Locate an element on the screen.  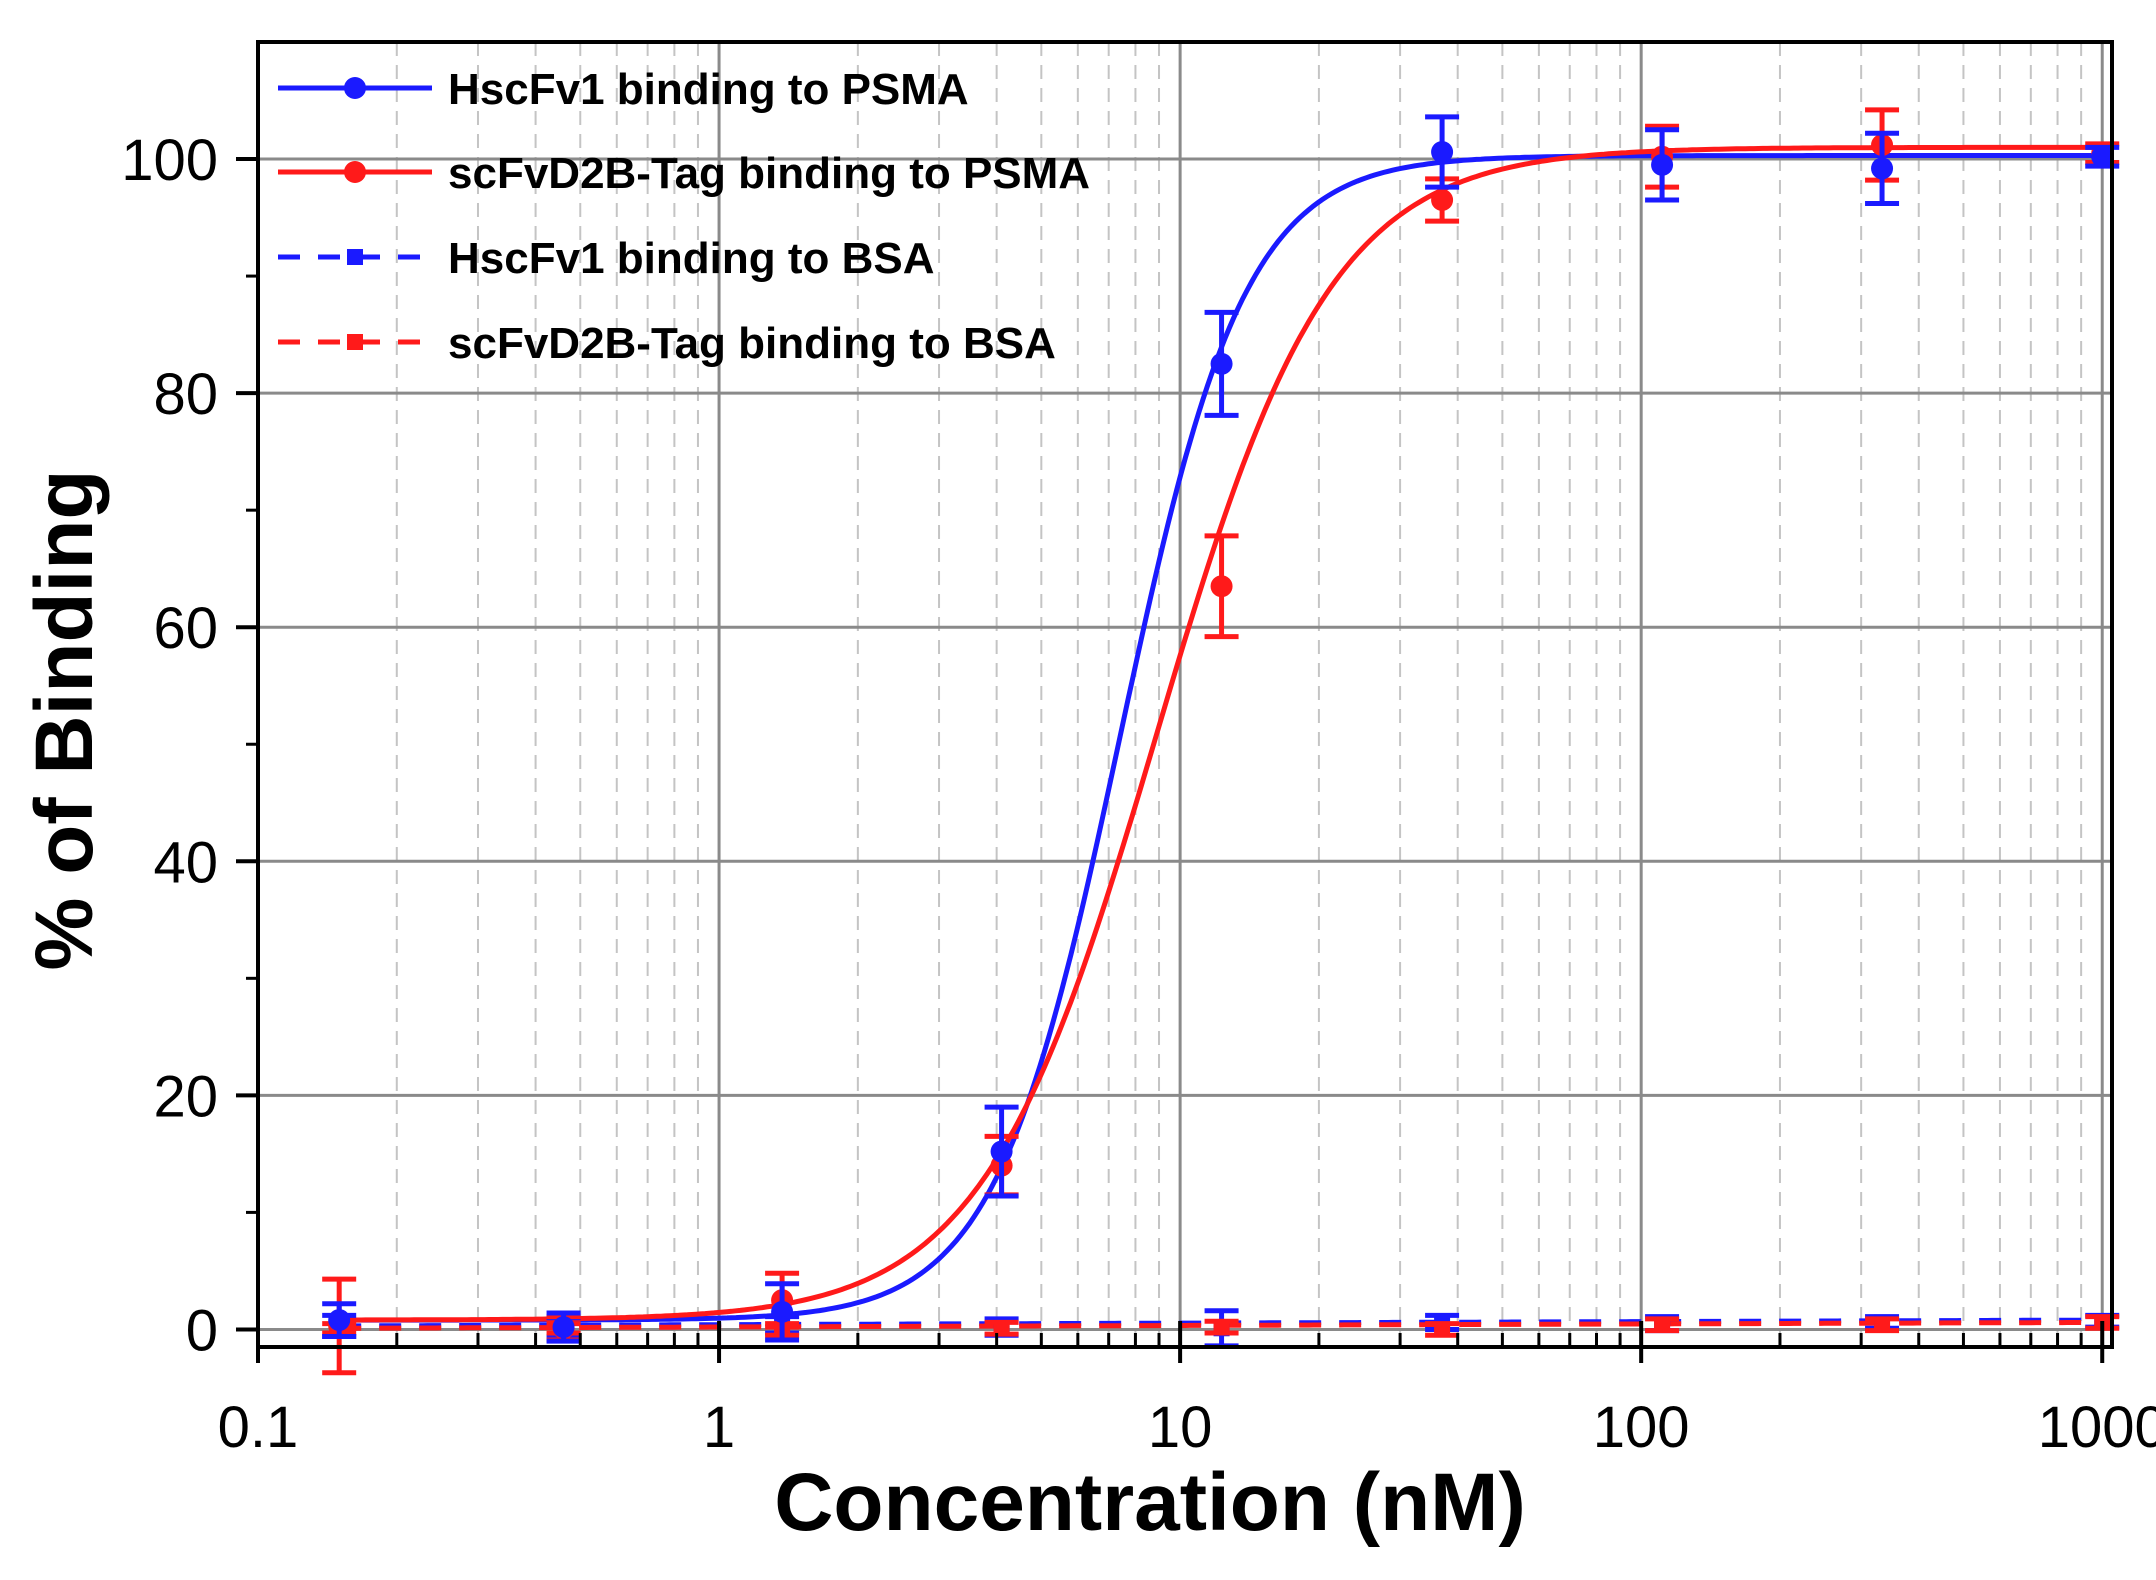
legend-label-series-3: HscFv1 binding to BSA is located at coordinates (691, 258).